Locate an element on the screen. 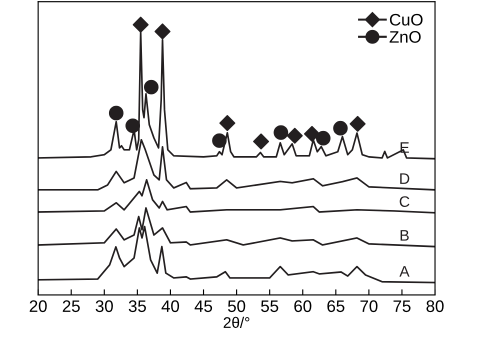 This screenshot has height=345, width=477. series-label: D is located at coordinates (405, 178).